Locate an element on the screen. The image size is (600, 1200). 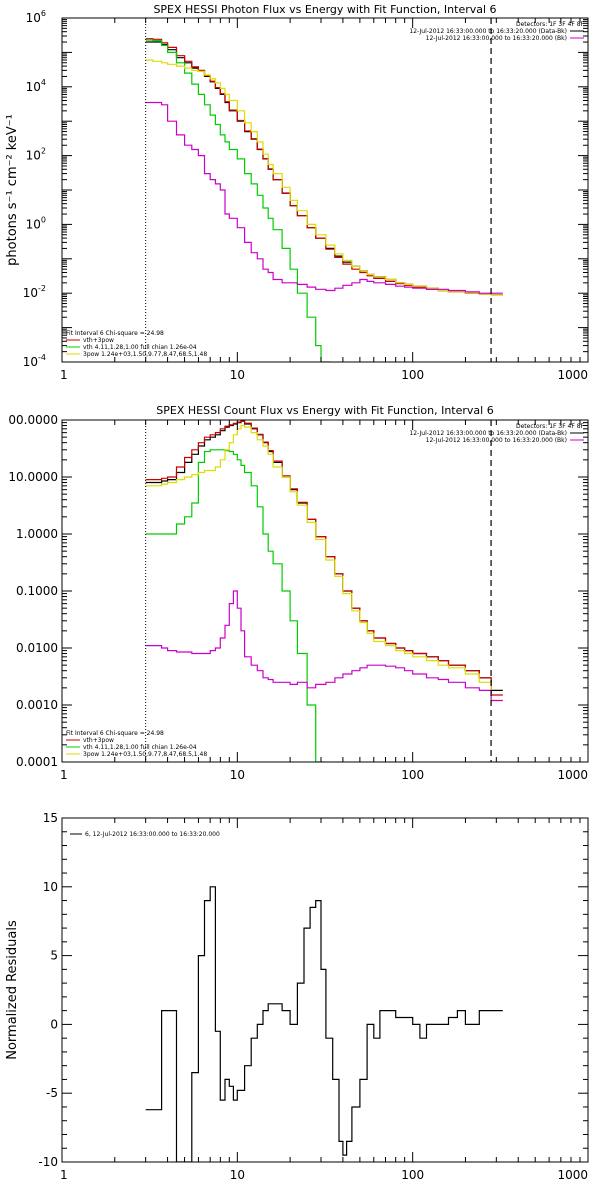
y-tick-label: 10² is located at coordinates (36, 155).